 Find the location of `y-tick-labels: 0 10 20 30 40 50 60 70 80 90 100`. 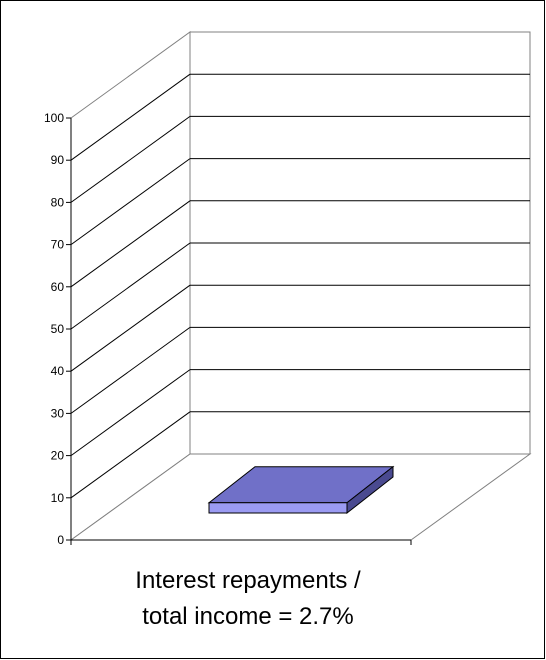

y-tick-labels: 0 10 20 30 40 50 60 70 80 90 100 is located at coordinates (54, 329).